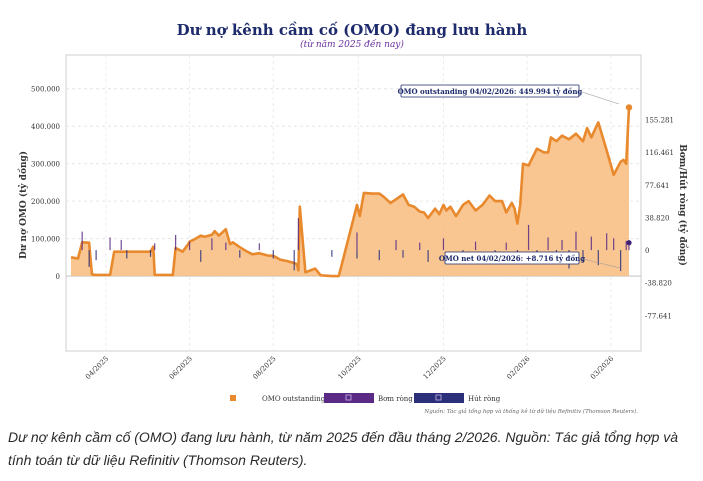 The width and height of the screenshot is (703, 481). What do you see at coordinates (23, 205) in the screenshot?
I see `y-axis-label: Dư nợ OMO (tỷ đồng)` at bounding box center [23, 205].